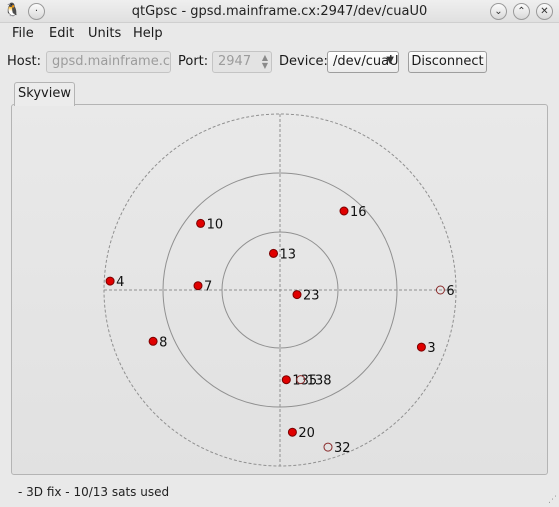  What do you see at coordinates (366, 61) in the screenshot?
I see `device-value: /dev/cuaU` at bounding box center [366, 61].